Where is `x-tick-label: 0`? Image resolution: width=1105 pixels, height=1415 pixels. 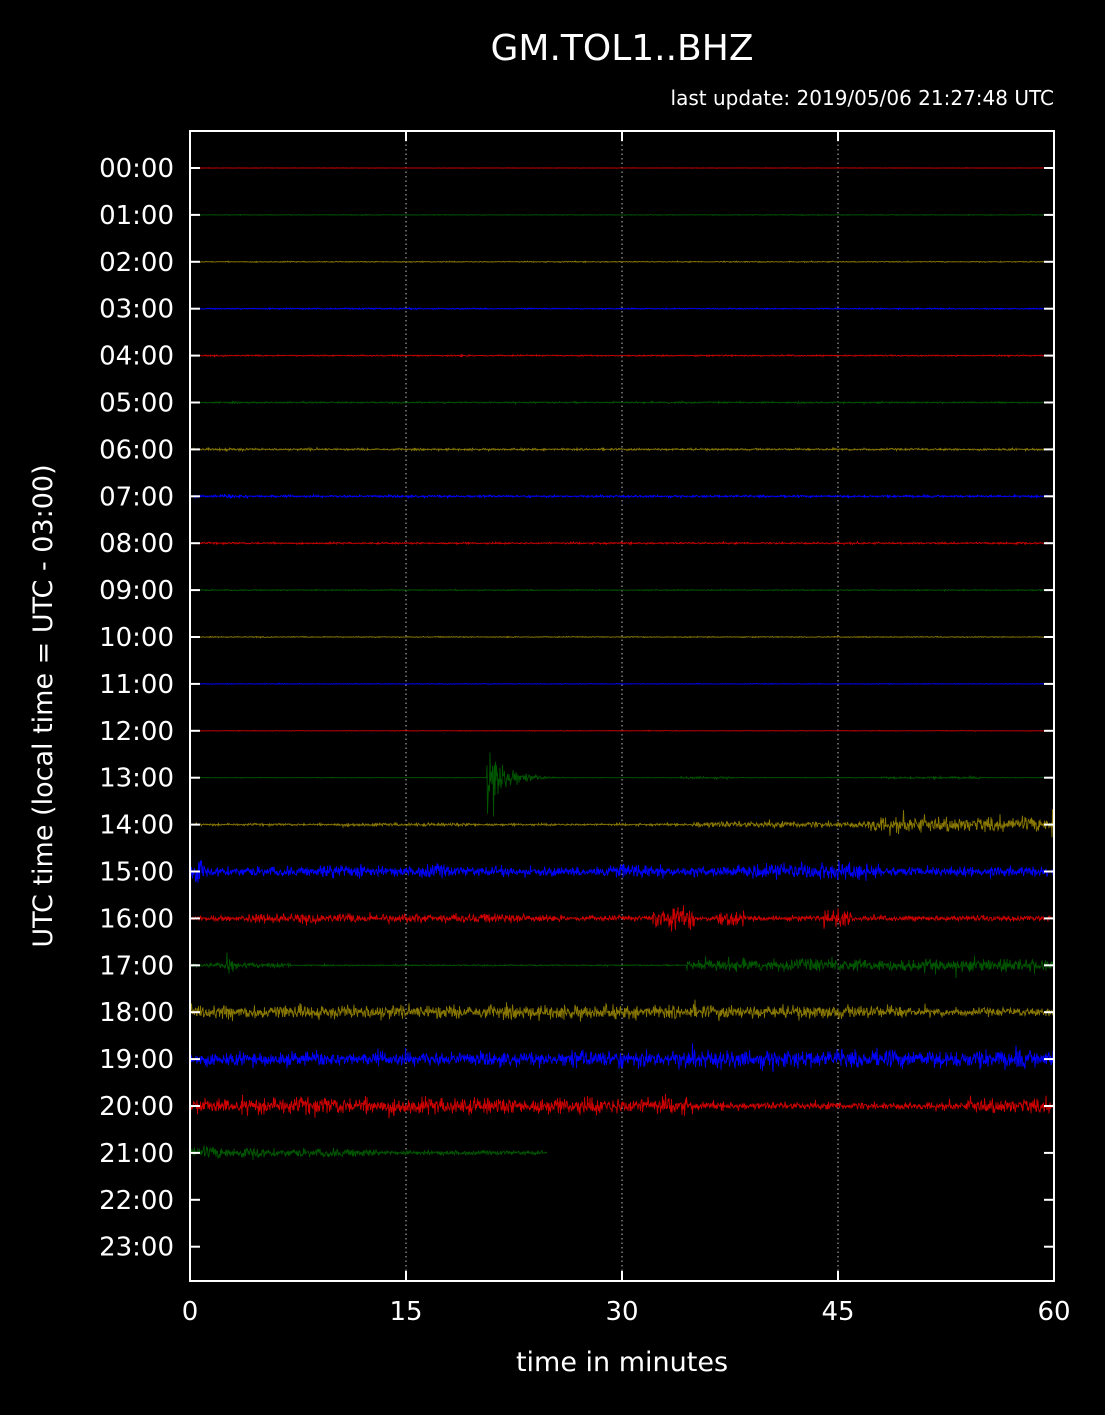 x-tick-label: 0 is located at coordinates (190, 1312).